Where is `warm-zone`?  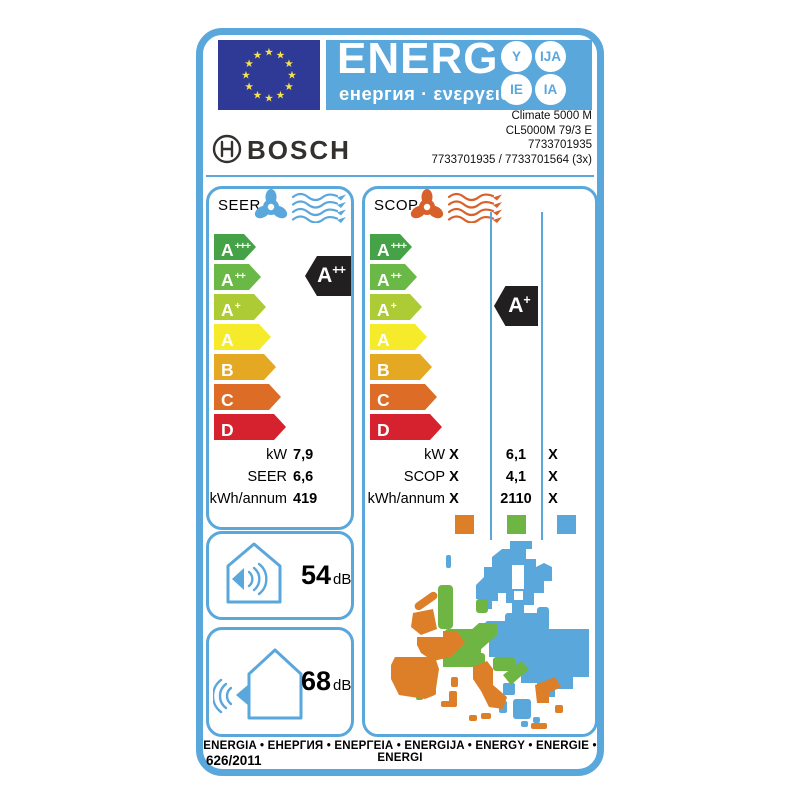 warm-zone is located at coordinates (477, 660).